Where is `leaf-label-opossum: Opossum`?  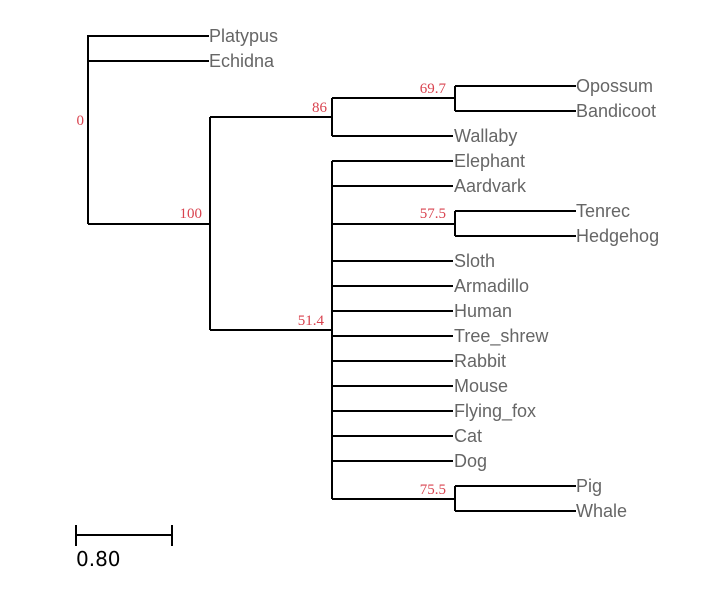
leaf-label-opossum: Opossum is located at coordinates (614, 86).